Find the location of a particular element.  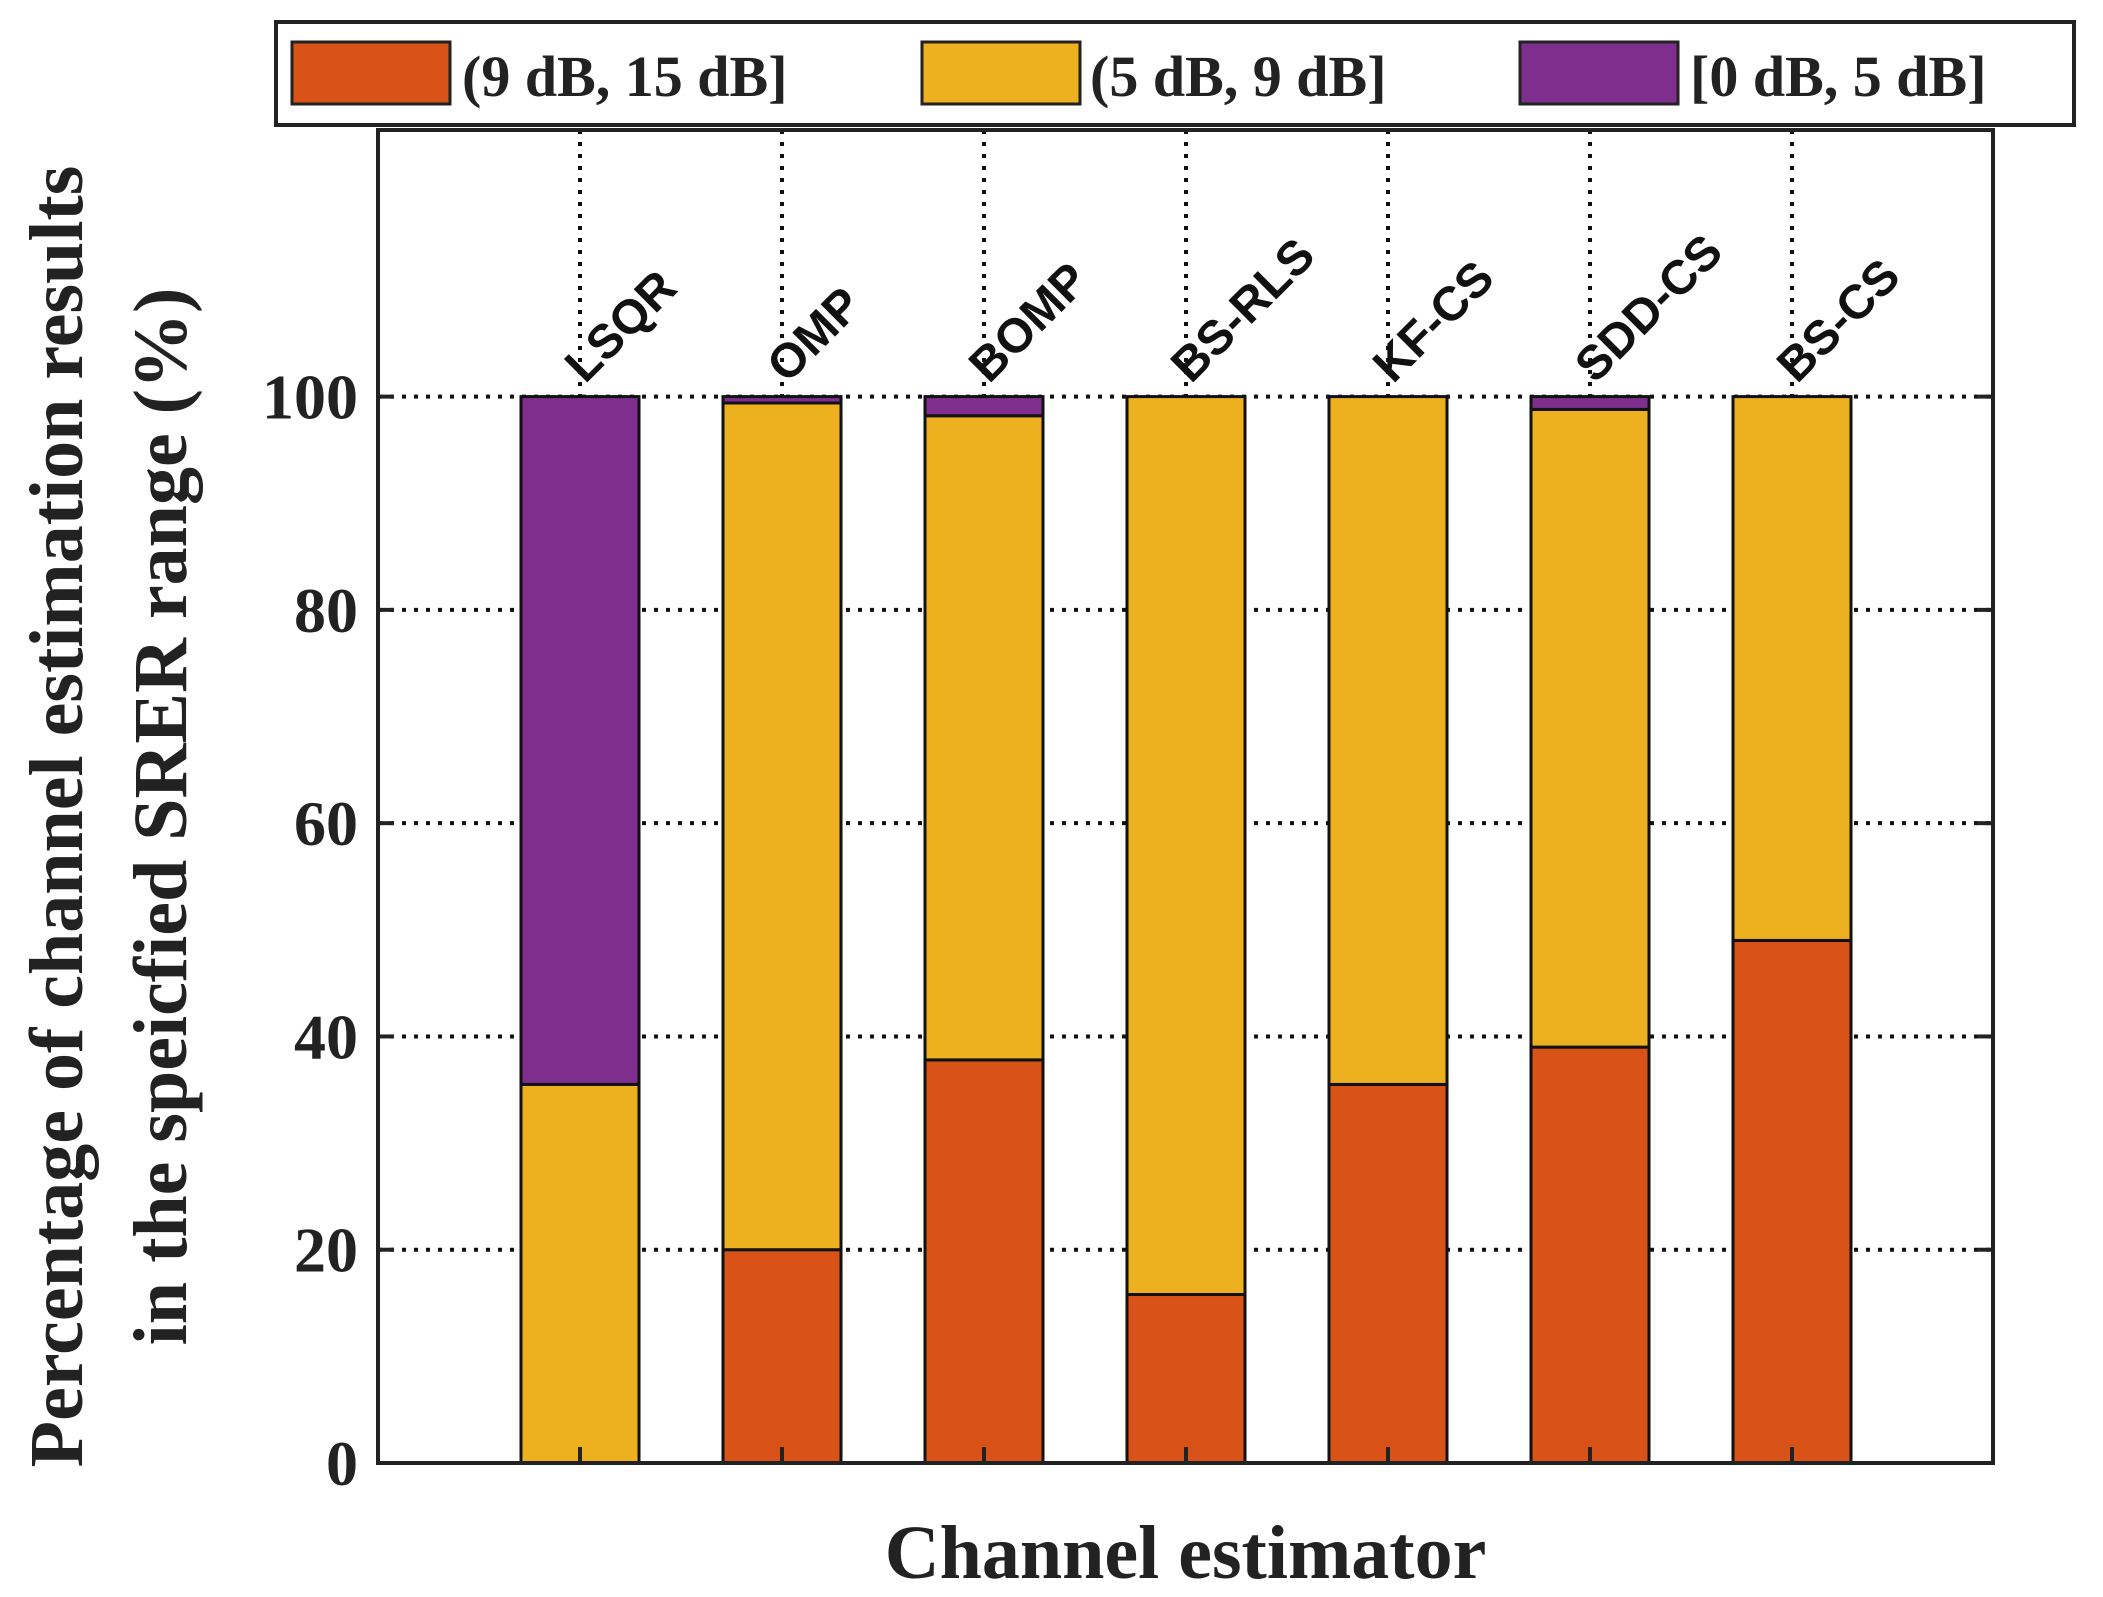

legend: (9 dB, 15 dB] (5 dB, 9 dB] [0 dB, 5 dB] is located at coordinates (1175, 73).